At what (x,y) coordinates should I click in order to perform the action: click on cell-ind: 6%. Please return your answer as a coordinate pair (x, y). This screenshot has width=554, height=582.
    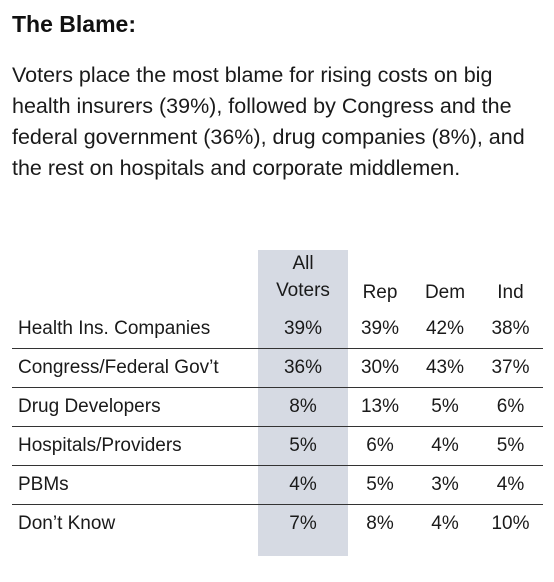
    Looking at the image, I should click on (510, 407).